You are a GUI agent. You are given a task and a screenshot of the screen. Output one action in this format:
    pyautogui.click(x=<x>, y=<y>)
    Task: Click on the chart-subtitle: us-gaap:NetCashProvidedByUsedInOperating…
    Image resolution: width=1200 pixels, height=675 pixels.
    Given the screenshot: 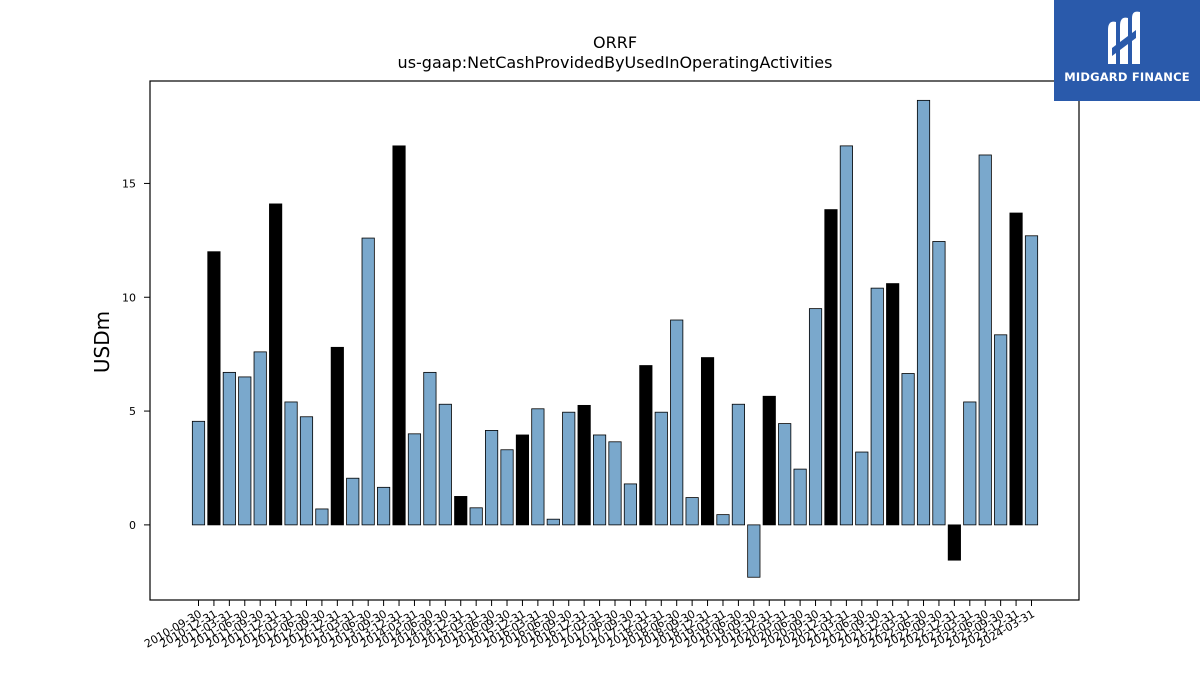 What is the action you would take?
    pyautogui.click(x=615, y=62)
    